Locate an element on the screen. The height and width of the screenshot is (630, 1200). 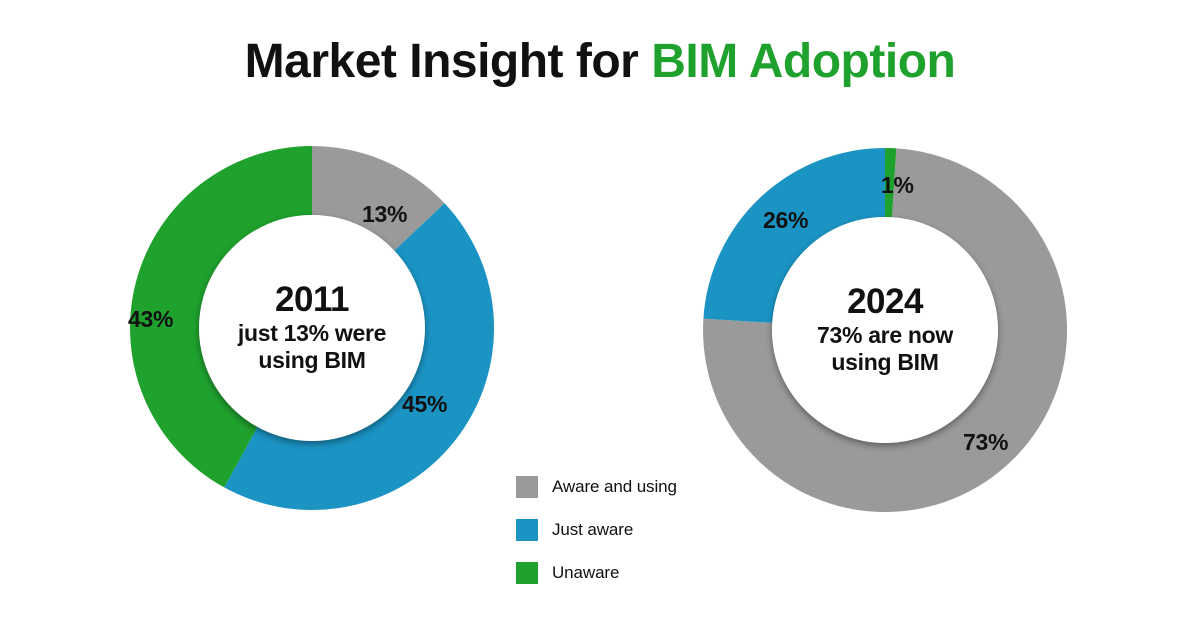
legend-swatch-unaware is located at coordinates (527, 573).